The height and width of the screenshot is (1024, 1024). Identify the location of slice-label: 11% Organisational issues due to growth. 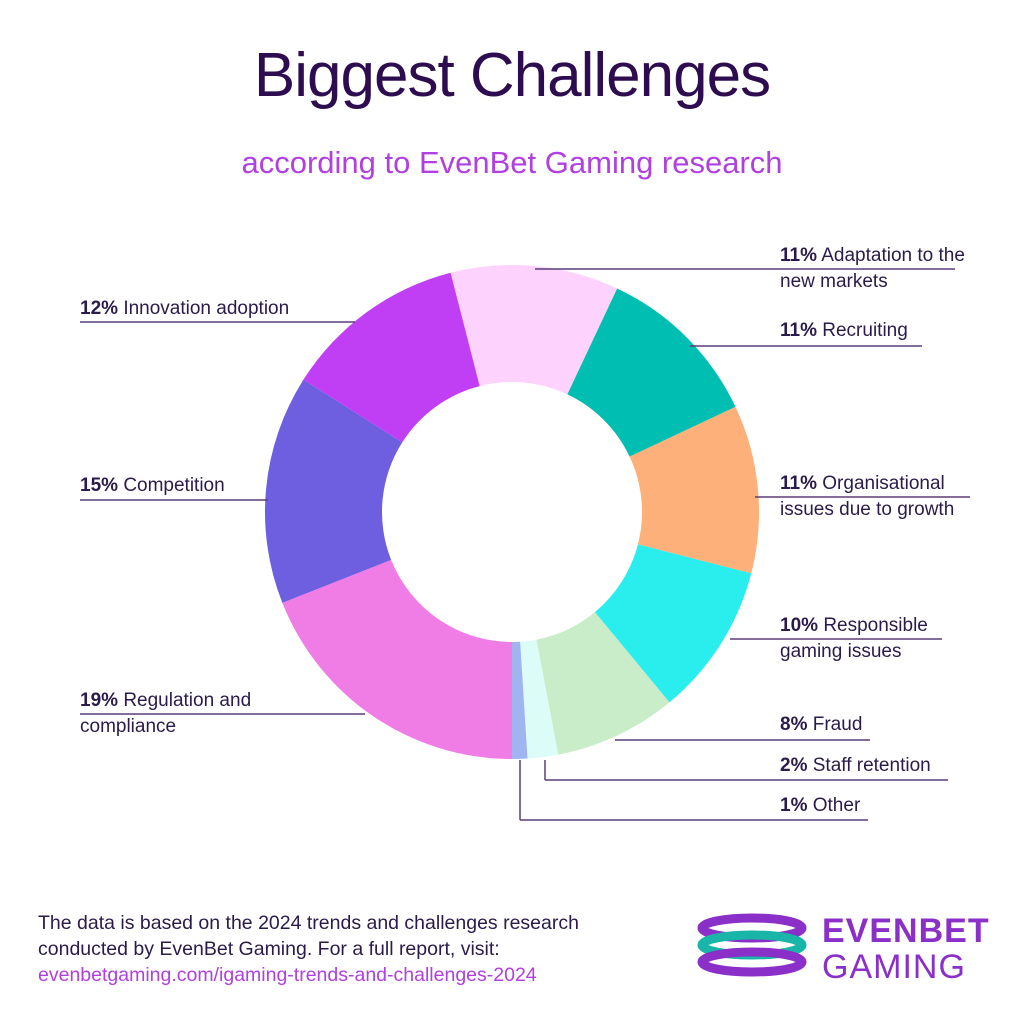
(880, 497).